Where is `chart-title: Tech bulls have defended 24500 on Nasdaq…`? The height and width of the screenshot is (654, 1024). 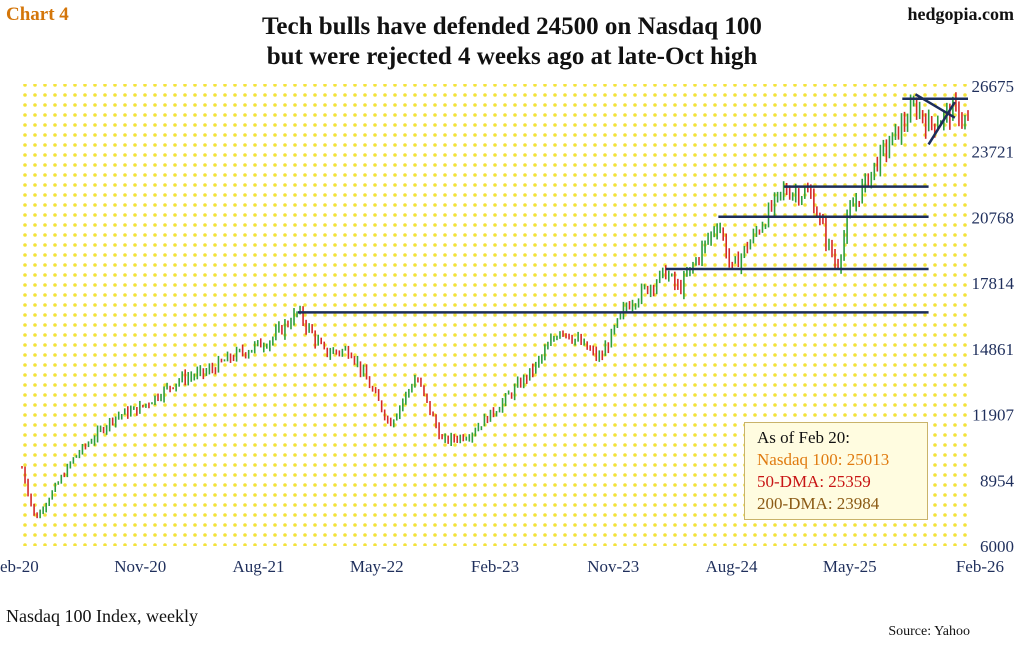
chart-title: Tech bulls have defended 24500 on Nasdaq… is located at coordinates (512, 42).